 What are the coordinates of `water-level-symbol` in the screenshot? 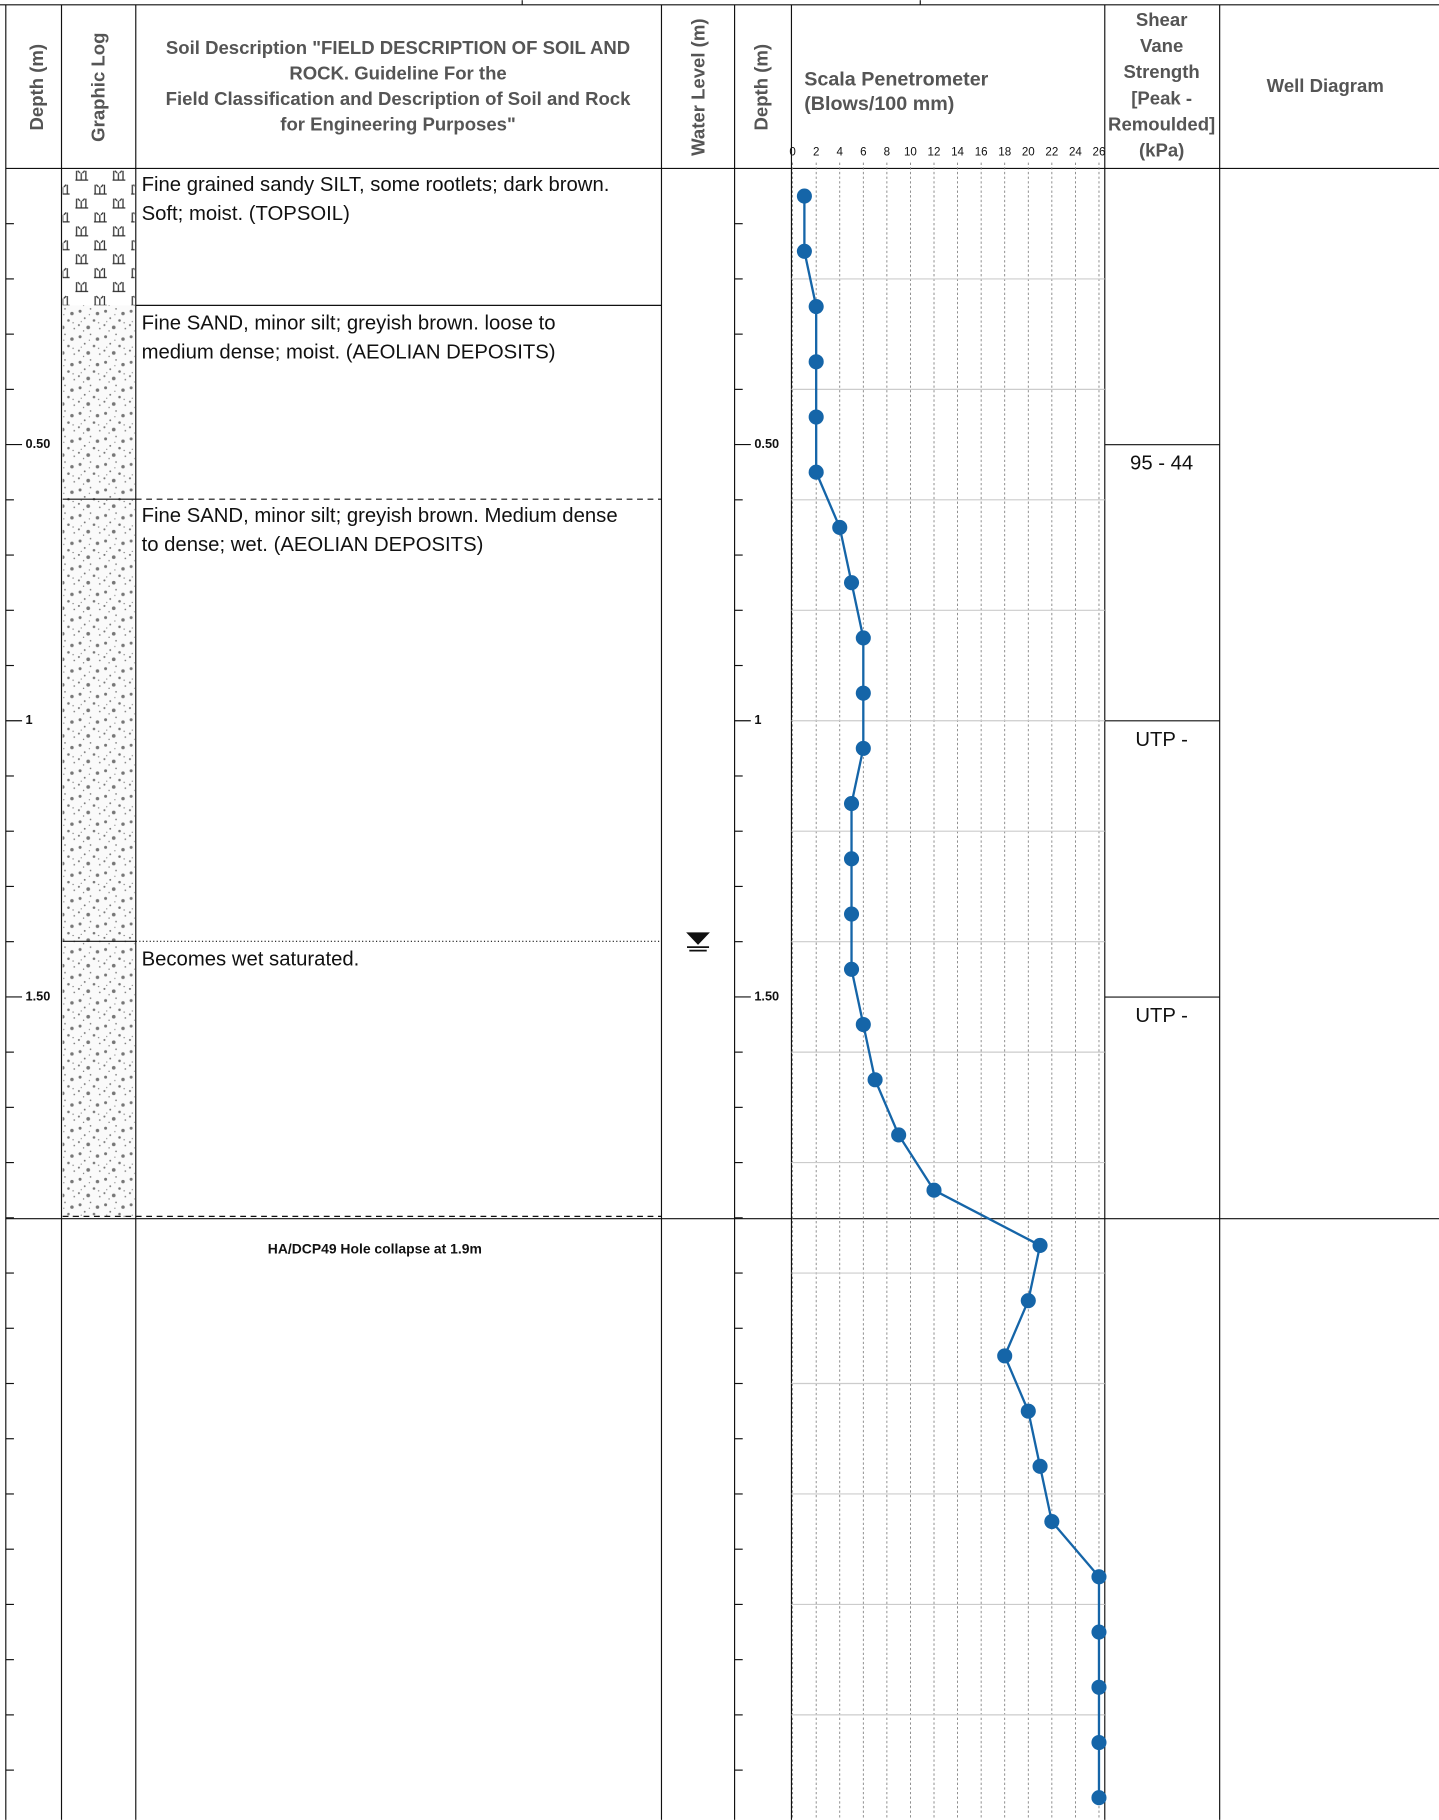 It's located at (698, 942).